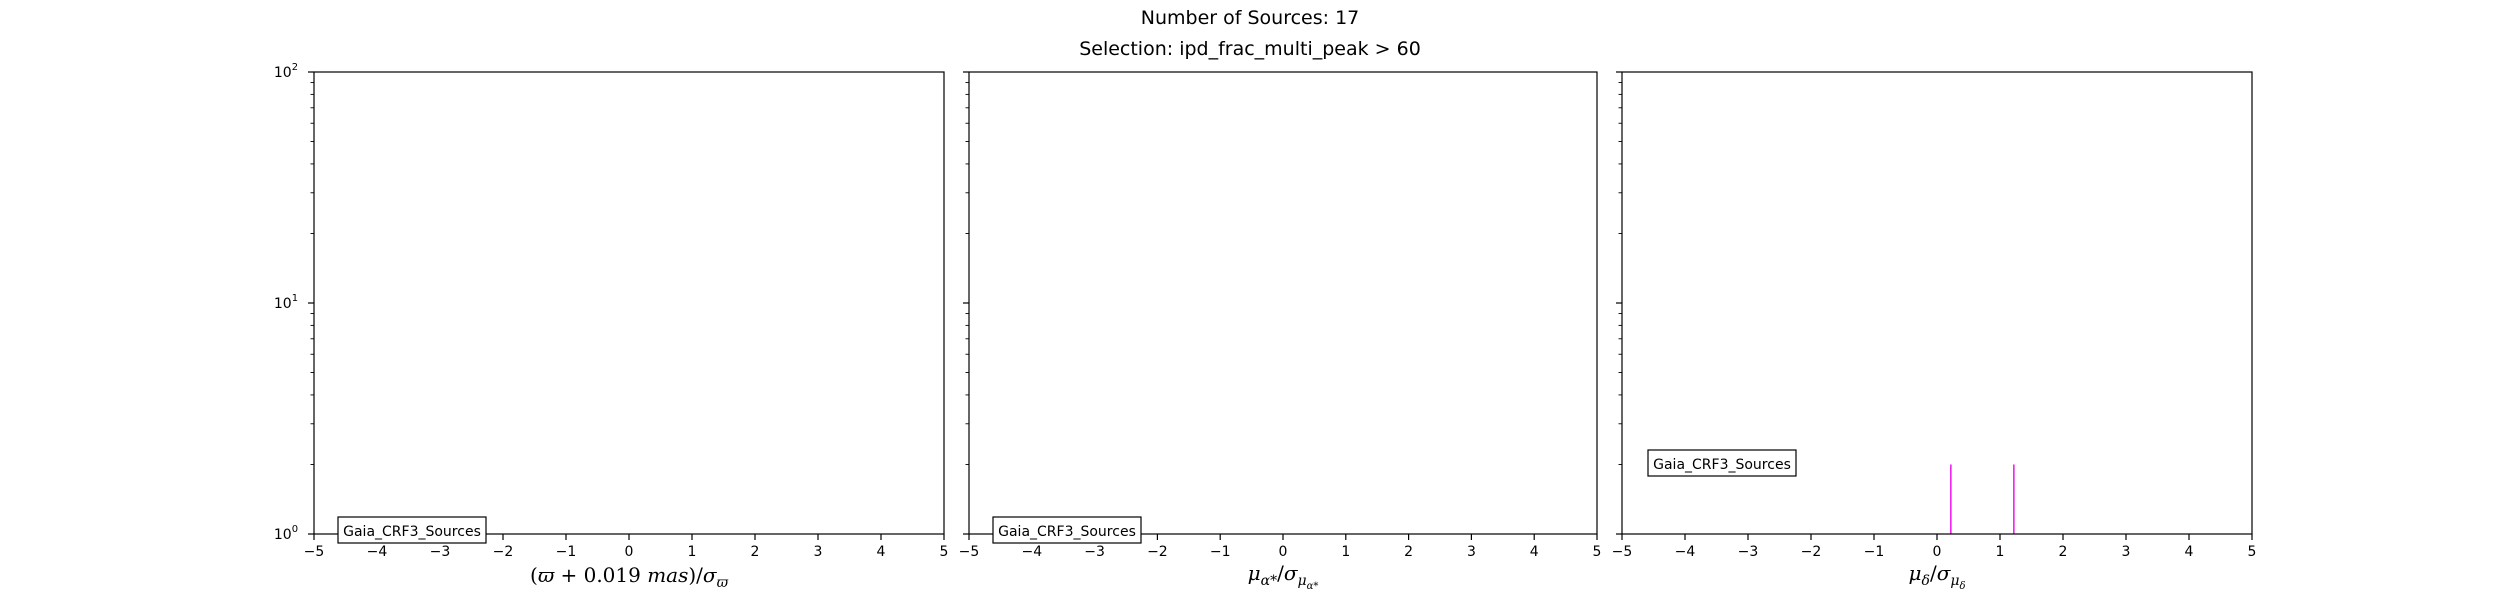 This screenshot has width=2500, height=604. I want to click on panel-pmdec-x-axis: −5 −4 −3 −2 −1 0 1 2 3 4 5, so click(1934, 547).